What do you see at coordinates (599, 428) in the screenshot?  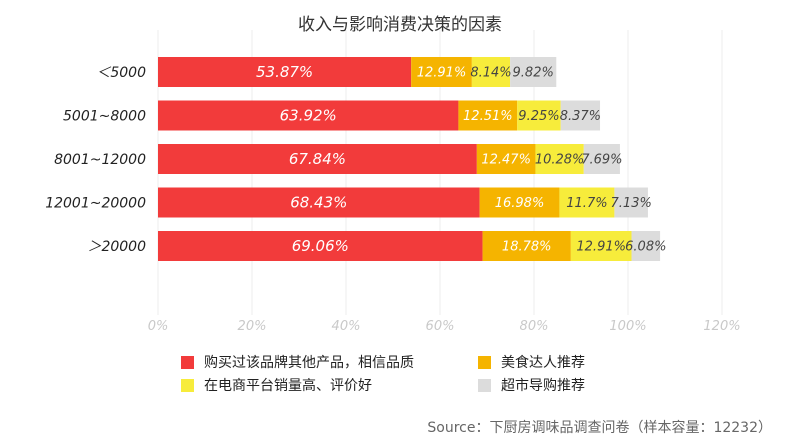 I see `source-note: Source：下厨房调味品调查问卷（样本容量：12232）` at bounding box center [599, 428].